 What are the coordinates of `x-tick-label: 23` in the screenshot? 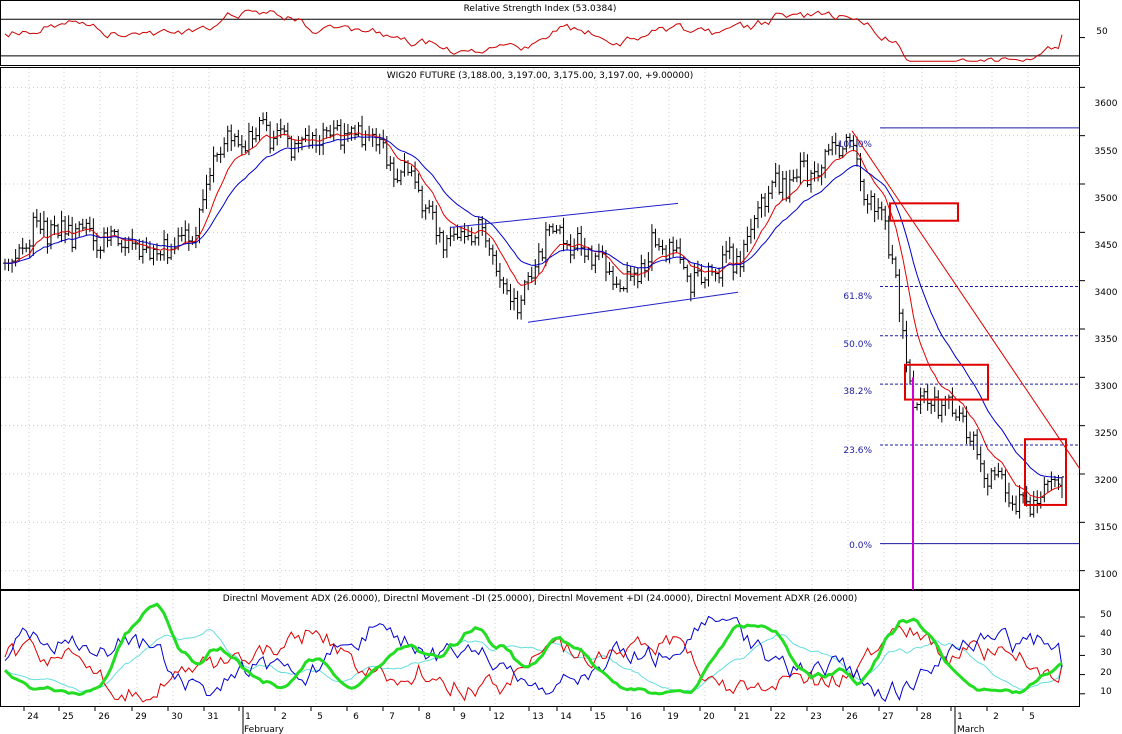 It's located at (815, 717).